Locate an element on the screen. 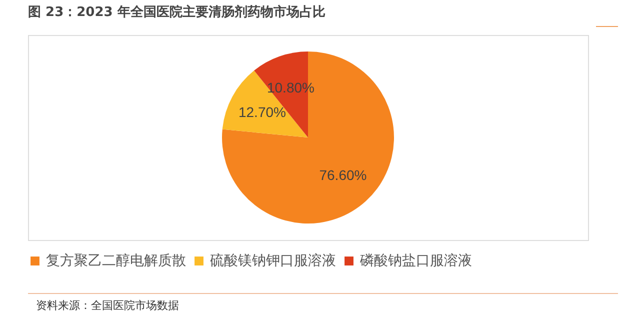 The height and width of the screenshot is (326, 619). legend-label: 硫酸镁钠钾口服溶液 is located at coordinates (273, 261).